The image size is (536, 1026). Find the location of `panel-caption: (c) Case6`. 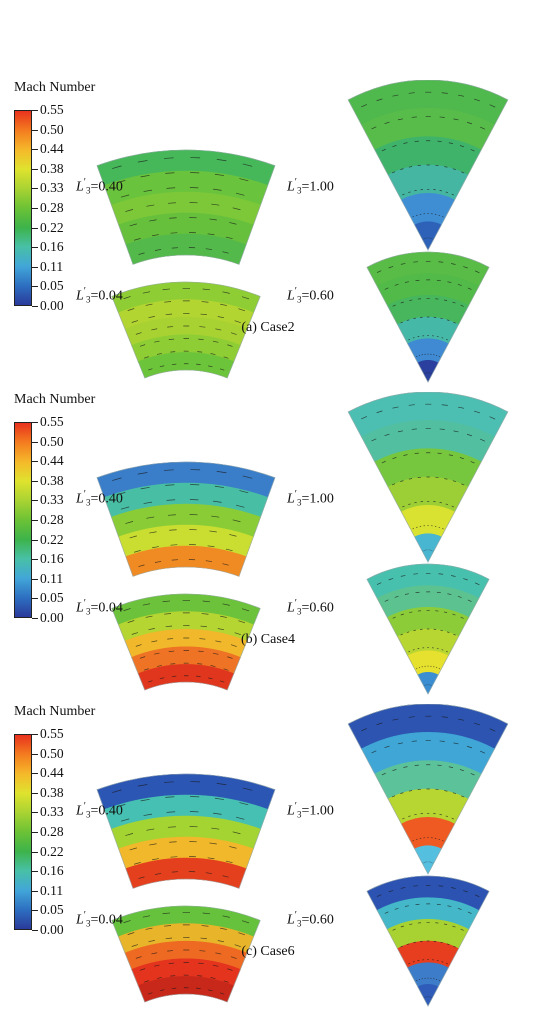

panel-caption: (c) Case6 is located at coordinates (268, 952).